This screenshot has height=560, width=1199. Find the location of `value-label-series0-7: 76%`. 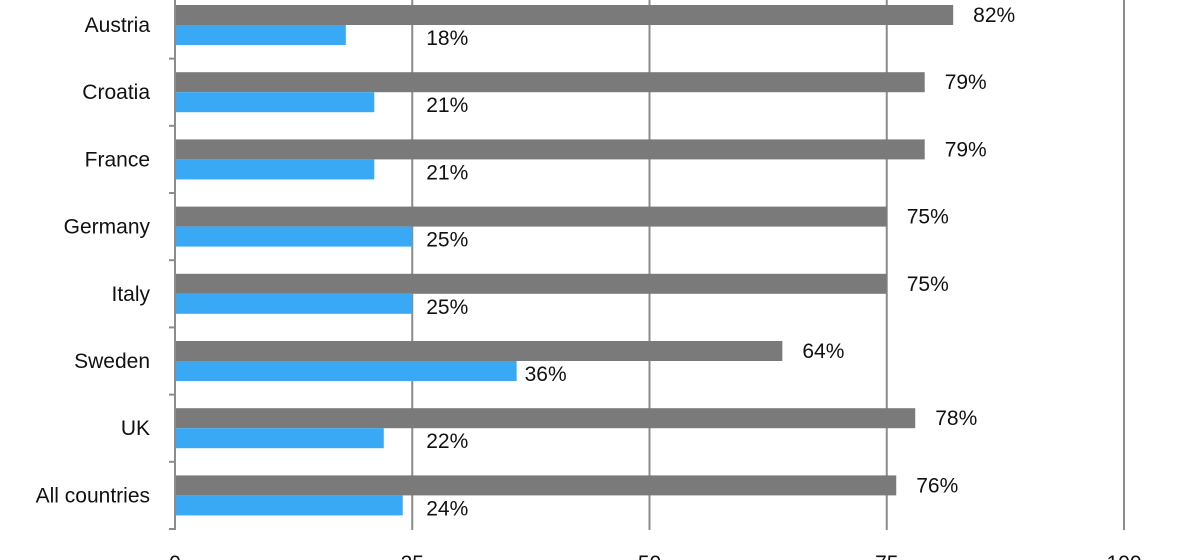

value-label-series0-7: 76% is located at coordinates (937, 485).